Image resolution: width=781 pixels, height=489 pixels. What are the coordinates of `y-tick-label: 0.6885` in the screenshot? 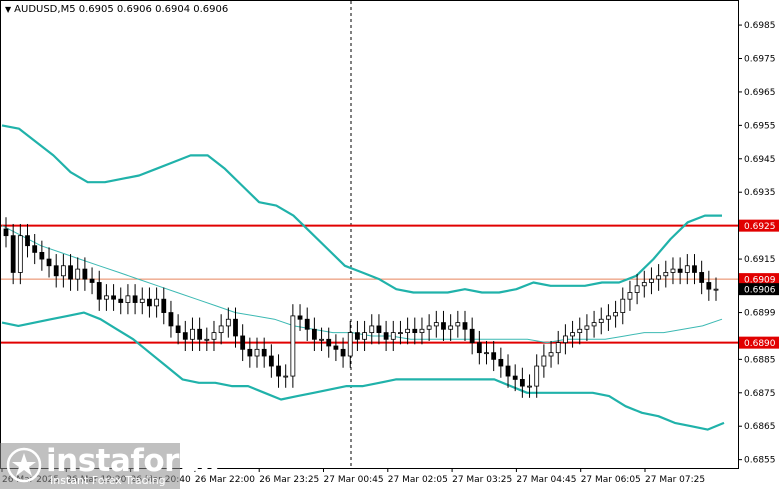 It's located at (760, 360).